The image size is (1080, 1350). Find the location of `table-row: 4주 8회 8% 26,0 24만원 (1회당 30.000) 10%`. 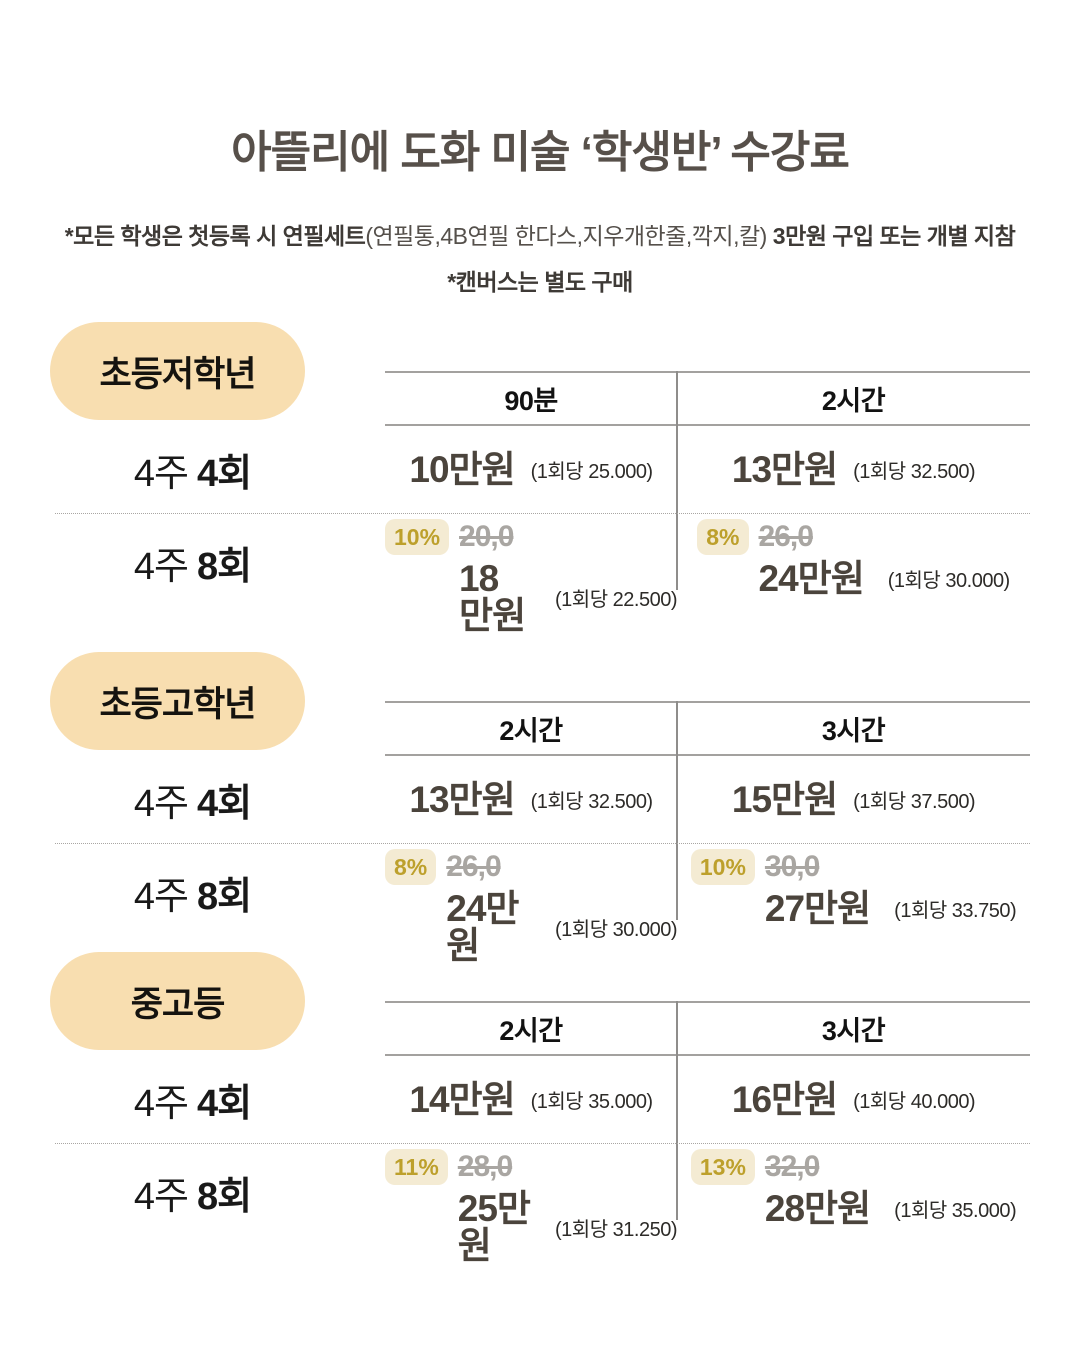

table-row: 4주 8회 8% 26,0 24만원 (1회당 30.000) 10% is located at coordinates (515, 904).